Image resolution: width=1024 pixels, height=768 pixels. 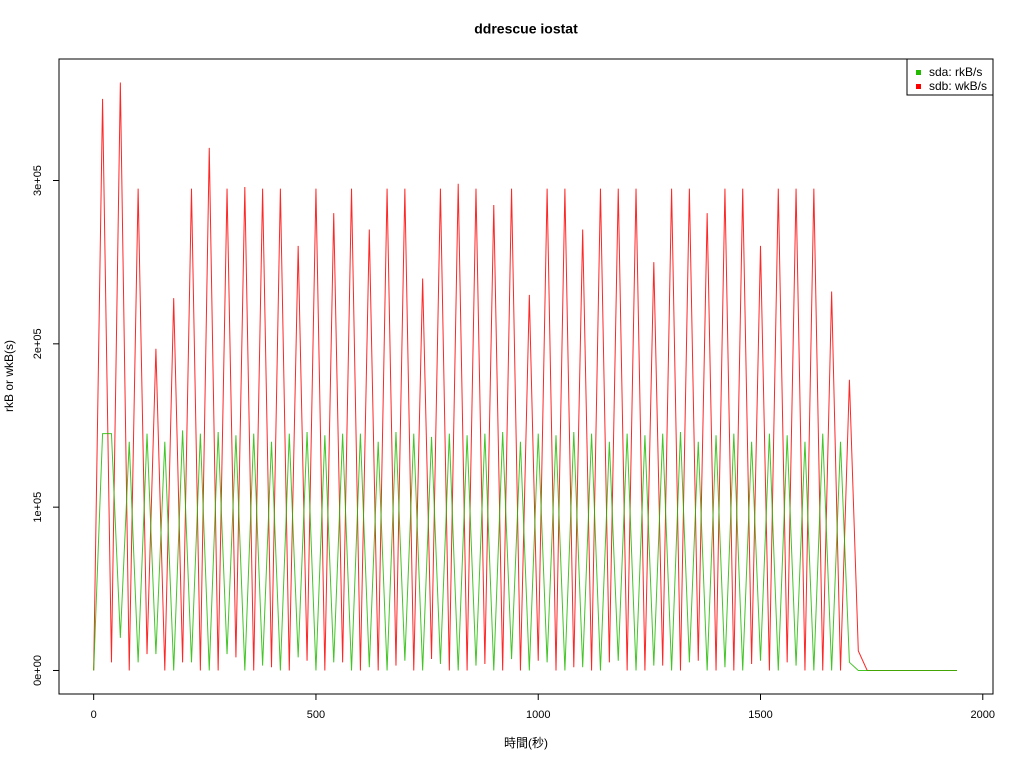 What do you see at coordinates (38, 507) in the screenshot?
I see `y-tick-label: 1e+05` at bounding box center [38, 507].